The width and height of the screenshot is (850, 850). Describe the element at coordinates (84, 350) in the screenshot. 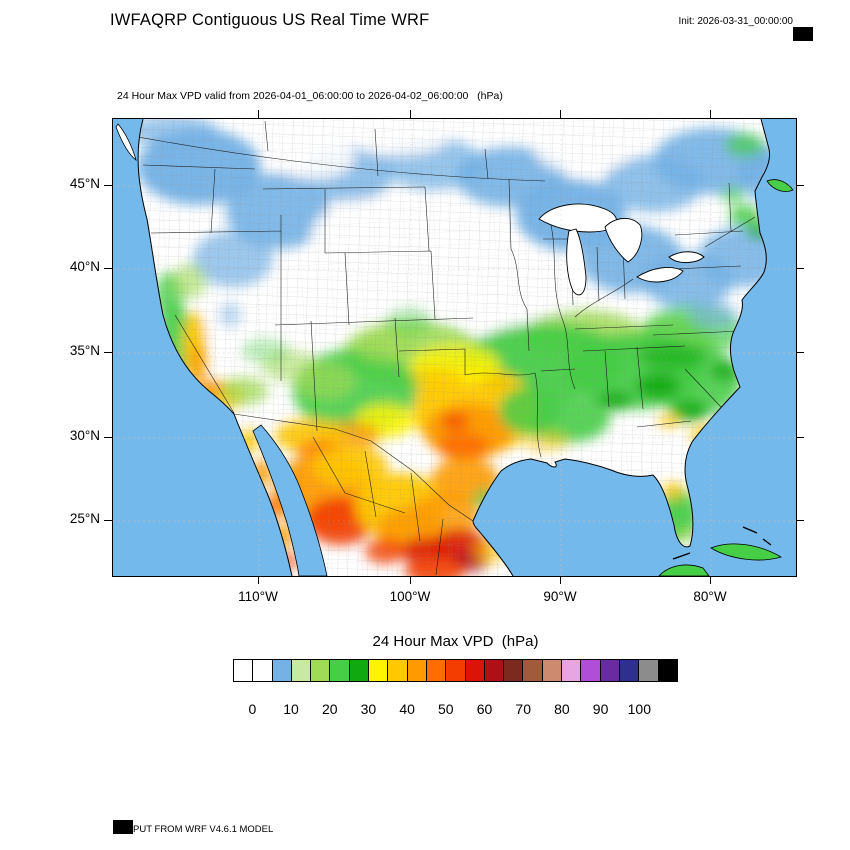

I see `lat-tick-label: 35°N` at that location.